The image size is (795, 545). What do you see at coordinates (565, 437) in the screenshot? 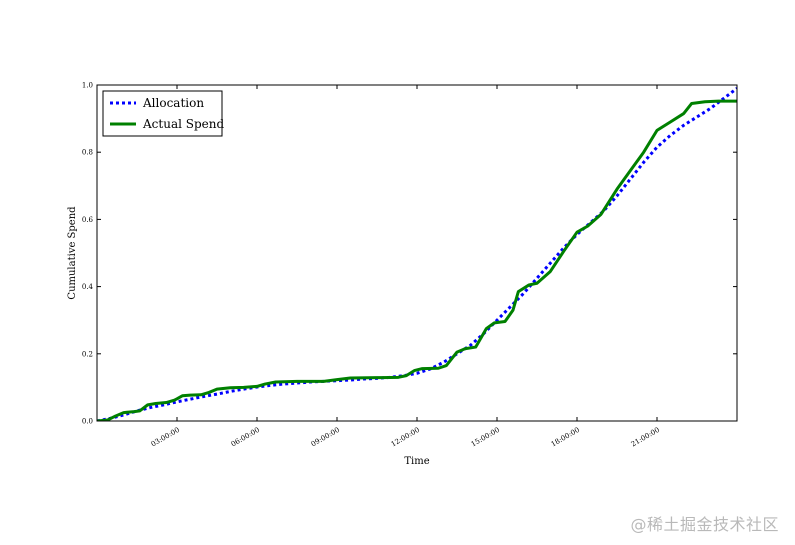
I see `x-tick-label: 18:00:00` at bounding box center [565, 437].